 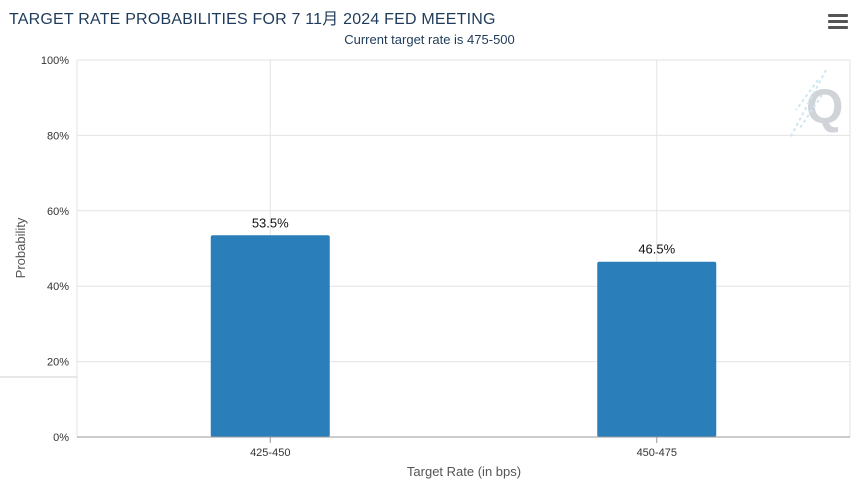 I want to click on y-tick-label: 0%, so click(x=61, y=438).